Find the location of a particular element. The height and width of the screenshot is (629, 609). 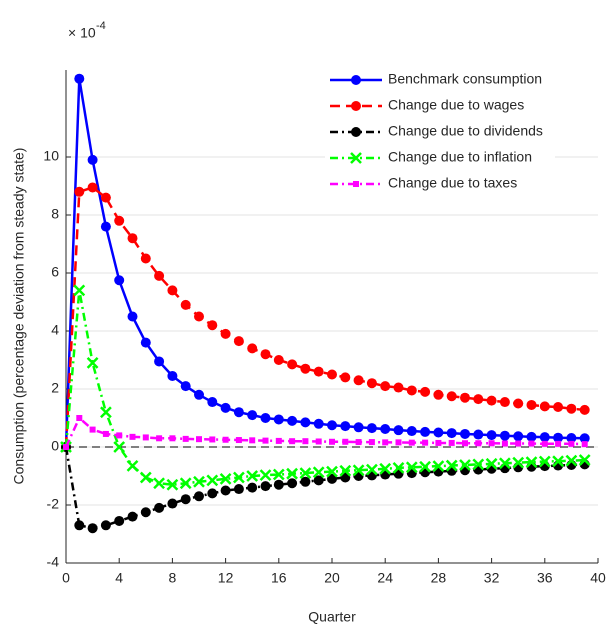

x-tick-label: 32 is located at coordinates (492, 578).